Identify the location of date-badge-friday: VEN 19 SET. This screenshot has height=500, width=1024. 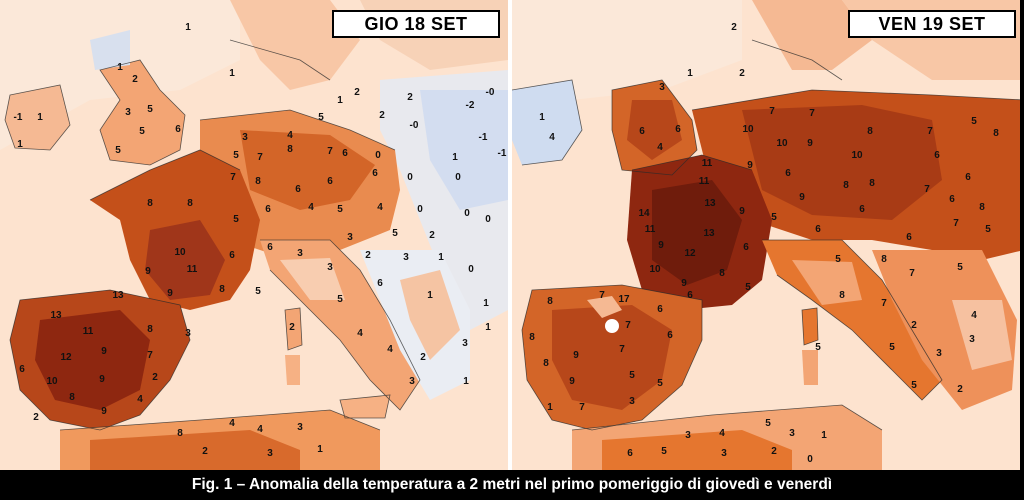
(932, 24).